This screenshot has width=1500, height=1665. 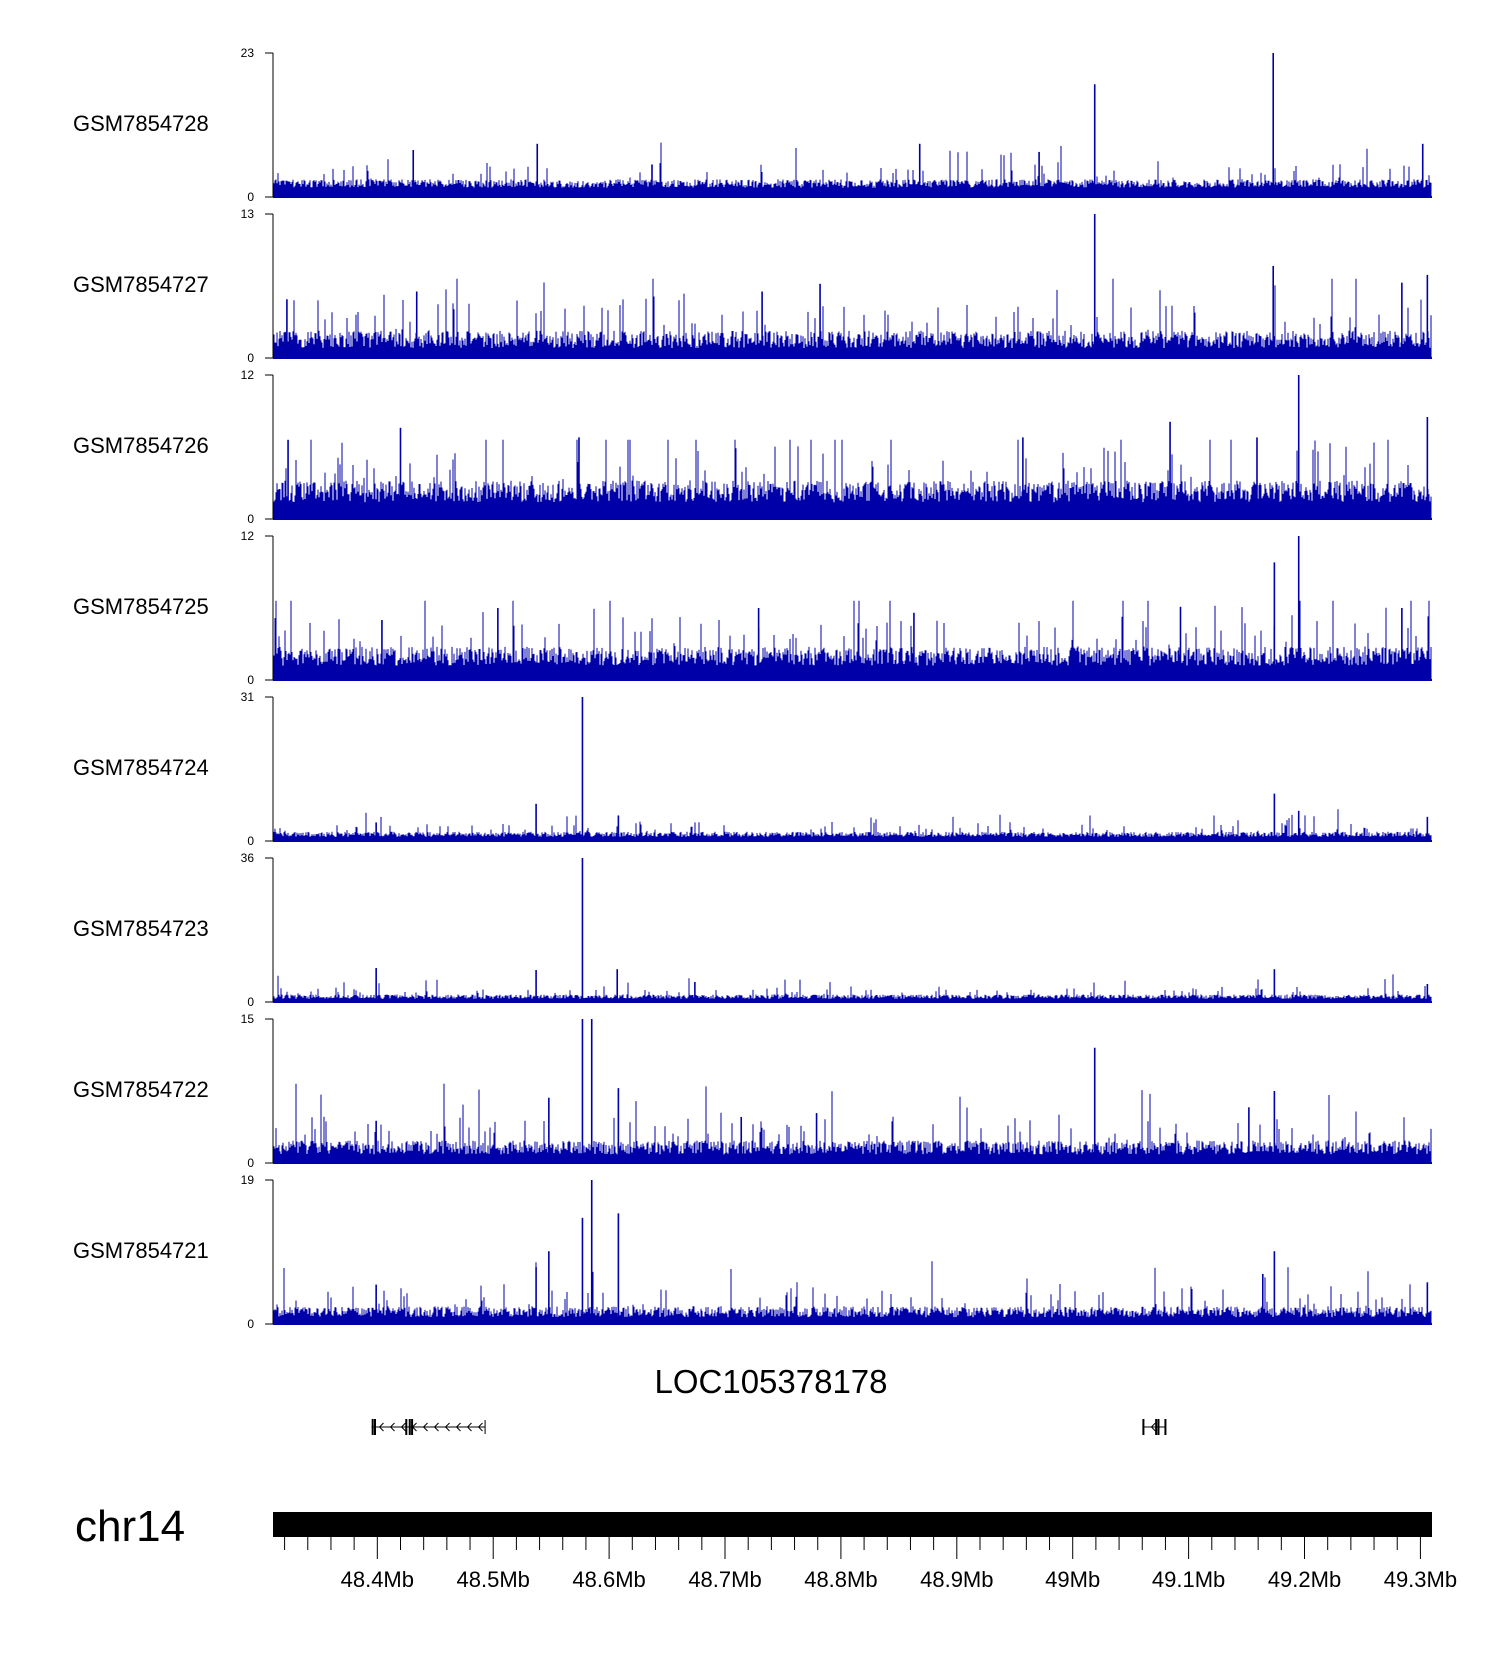 I want to click on track-GSM7854726: GSM7854726 12 0, so click(x=752, y=447).